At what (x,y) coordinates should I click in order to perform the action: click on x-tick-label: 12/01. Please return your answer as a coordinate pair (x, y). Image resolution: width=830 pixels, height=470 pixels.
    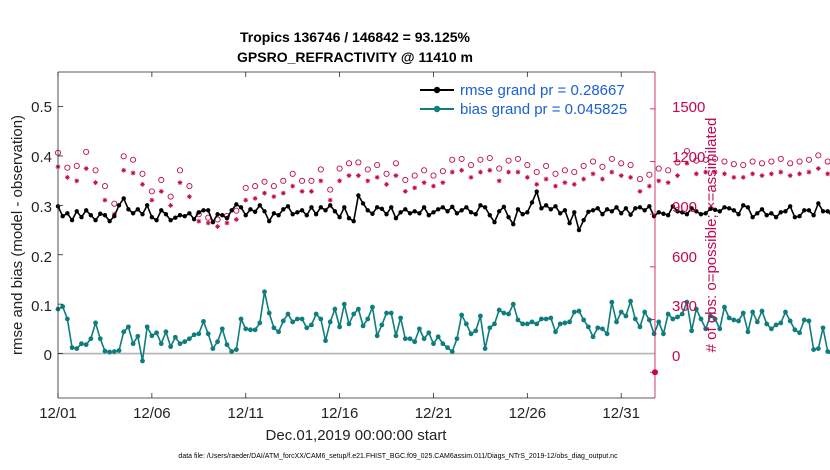
    Looking at the image, I should click on (58, 413).